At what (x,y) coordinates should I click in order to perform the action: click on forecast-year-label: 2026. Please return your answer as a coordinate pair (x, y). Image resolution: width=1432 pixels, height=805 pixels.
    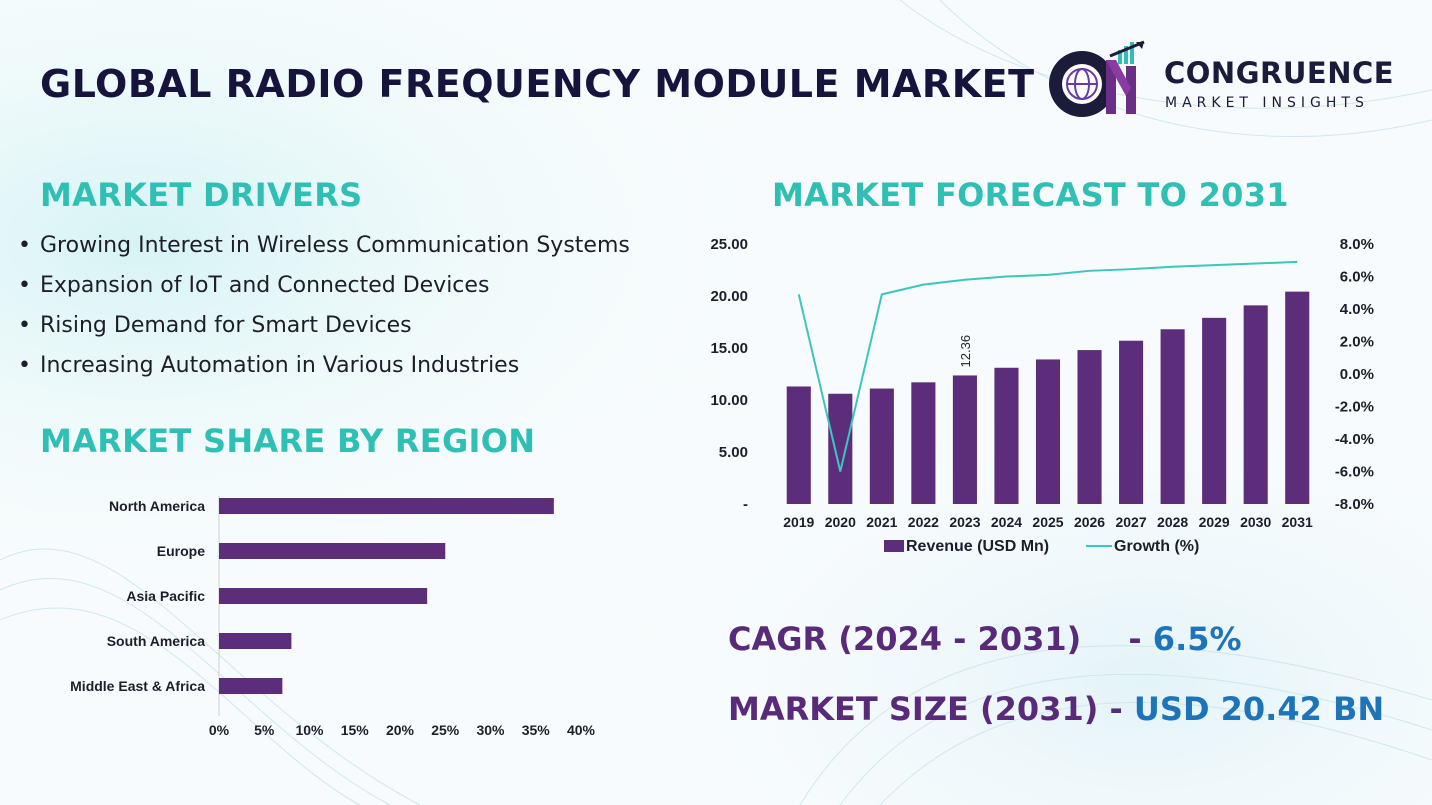
    Looking at the image, I should click on (1089, 522).